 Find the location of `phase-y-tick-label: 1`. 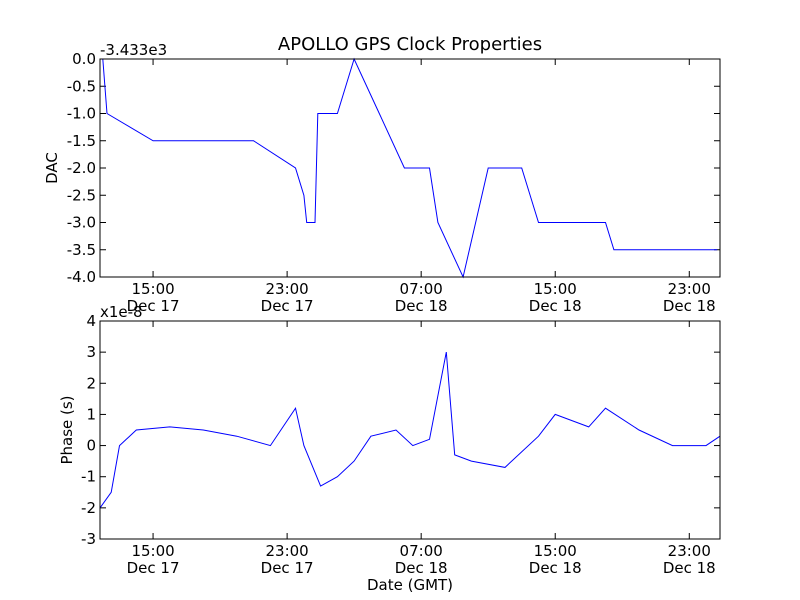

phase-y-tick-label: 1 is located at coordinates (91, 414).